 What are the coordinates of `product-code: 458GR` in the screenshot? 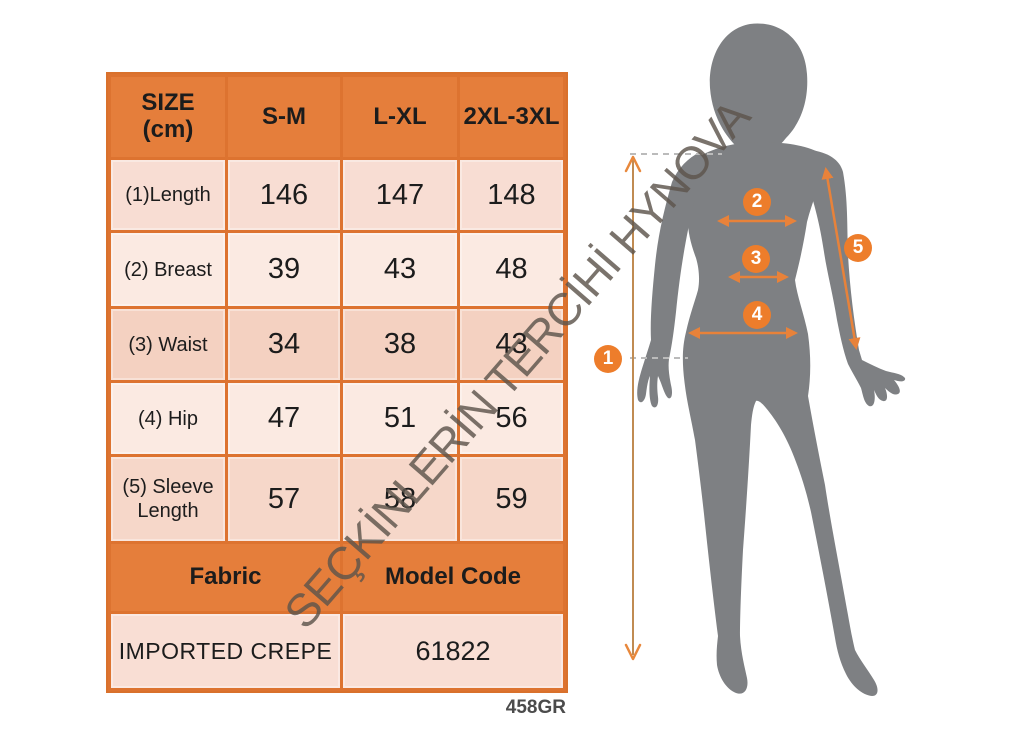 It's located at (535, 707).